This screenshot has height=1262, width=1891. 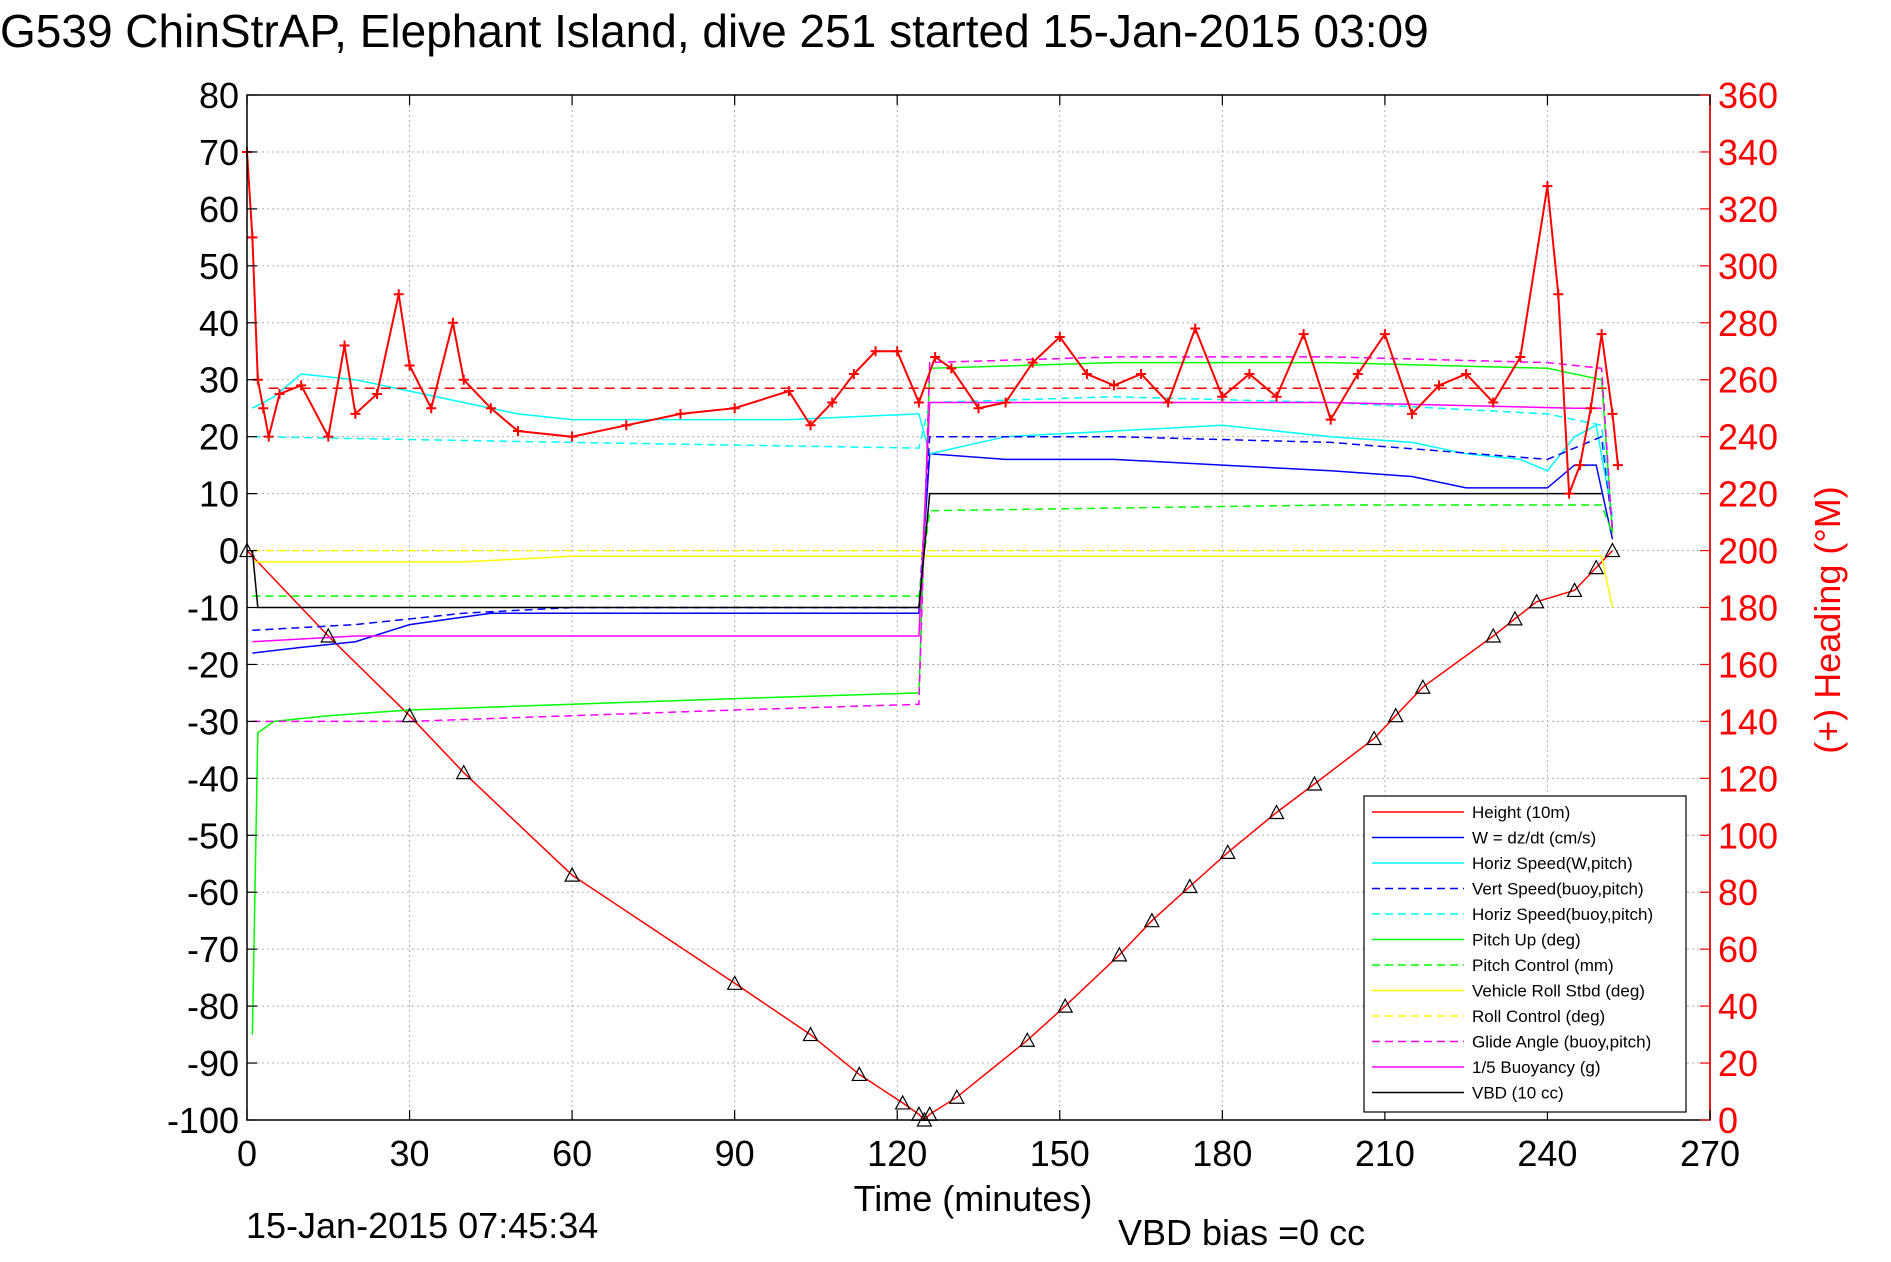 I want to click on y-tick-label: 70, so click(x=219, y=152).